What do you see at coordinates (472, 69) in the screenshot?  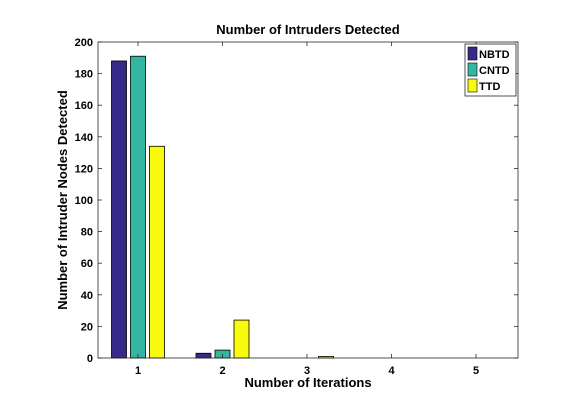 I see `legend-swatch-cntd` at bounding box center [472, 69].